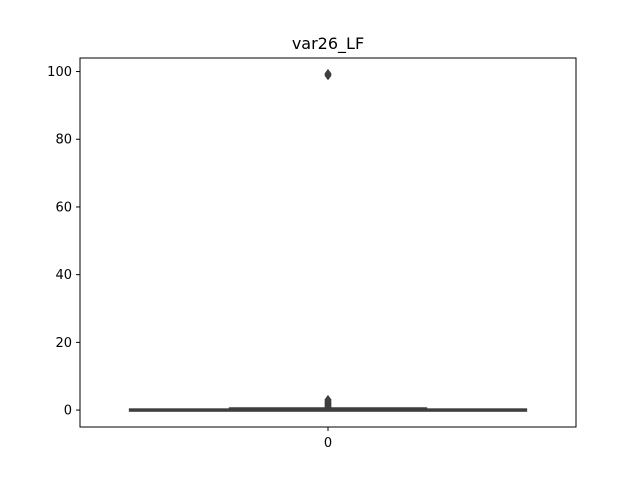 This screenshot has height=480, width=640. What do you see at coordinates (63, 343) in the screenshot?
I see `y-tick-label: 20` at bounding box center [63, 343].